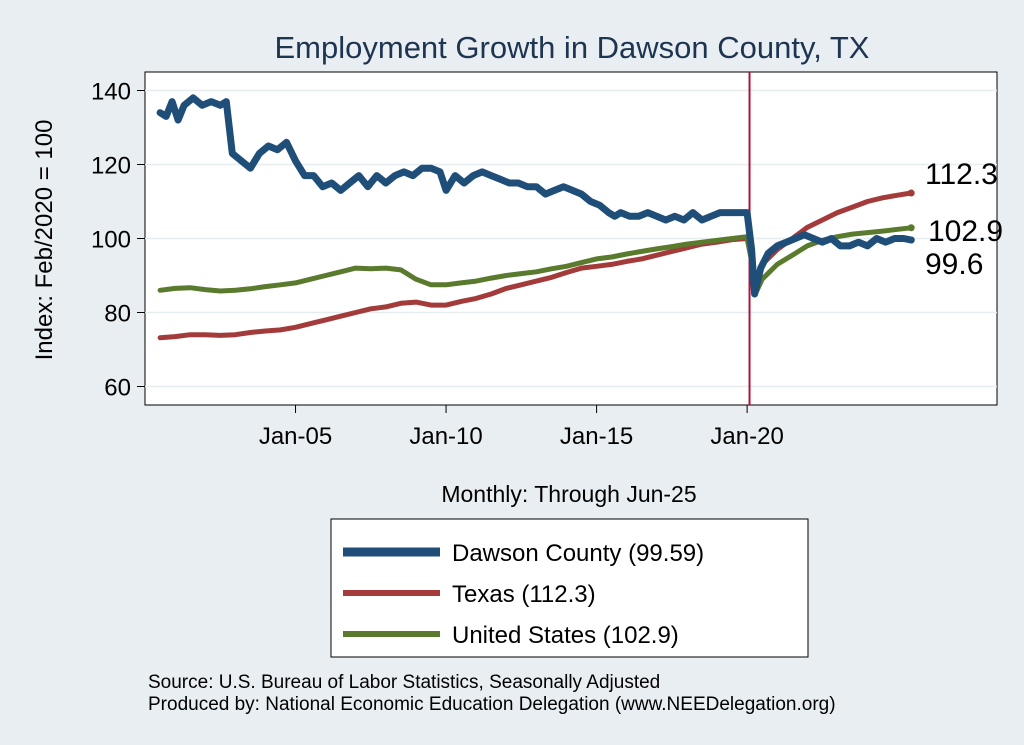 This screenshot has height=745, width=1024. Describe the element at coordinates (565, 635) in the screenshot. I see `legend-label-united-states: United States (102.9)` at that location.